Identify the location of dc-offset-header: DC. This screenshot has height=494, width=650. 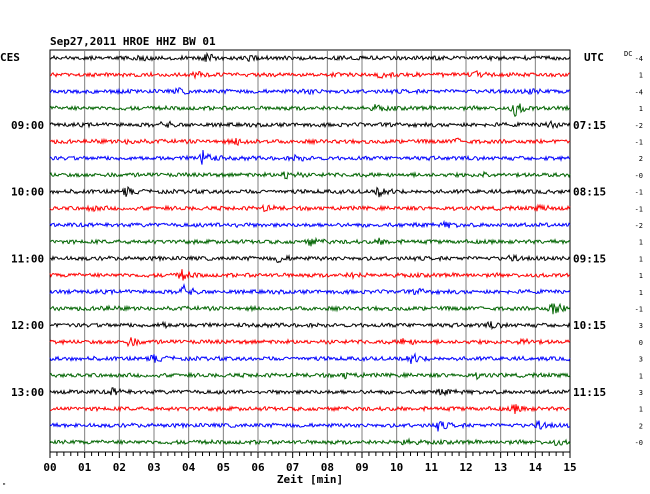
(628, 54).